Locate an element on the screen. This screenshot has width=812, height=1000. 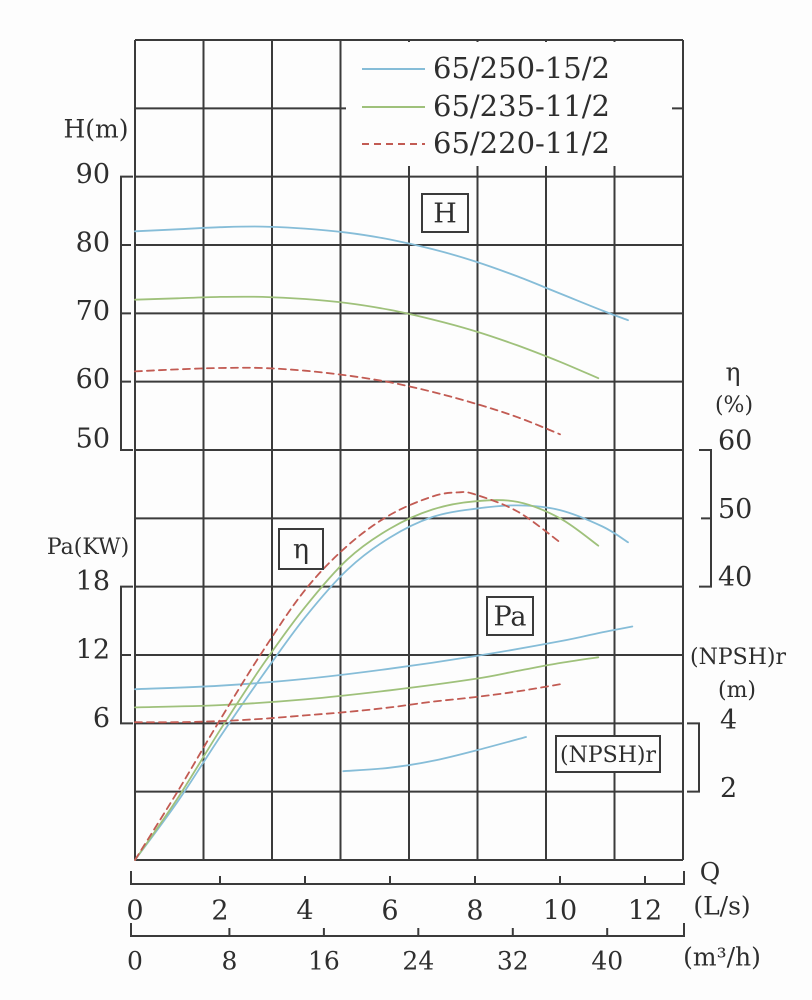
annotation-H-box is located at coordinates (445, 213).